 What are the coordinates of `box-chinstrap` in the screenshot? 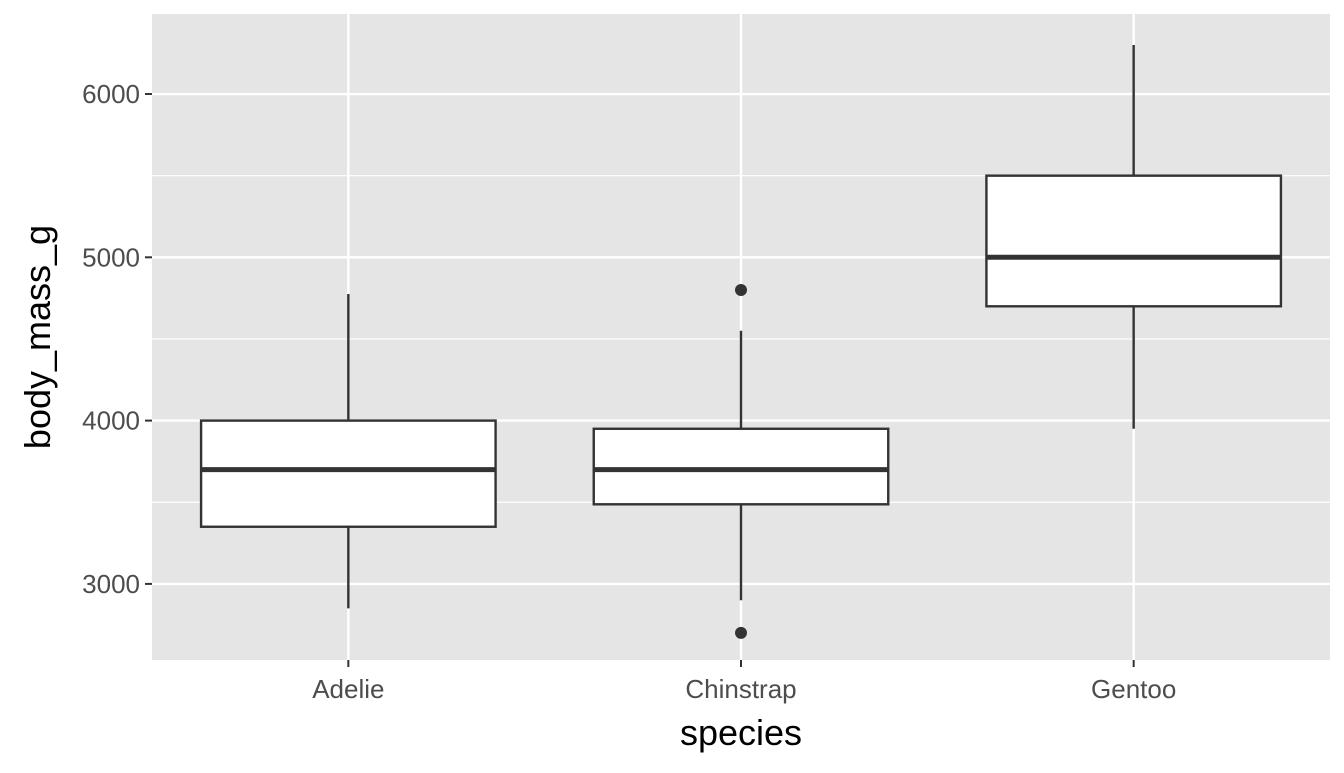 It's located at (741, 461).